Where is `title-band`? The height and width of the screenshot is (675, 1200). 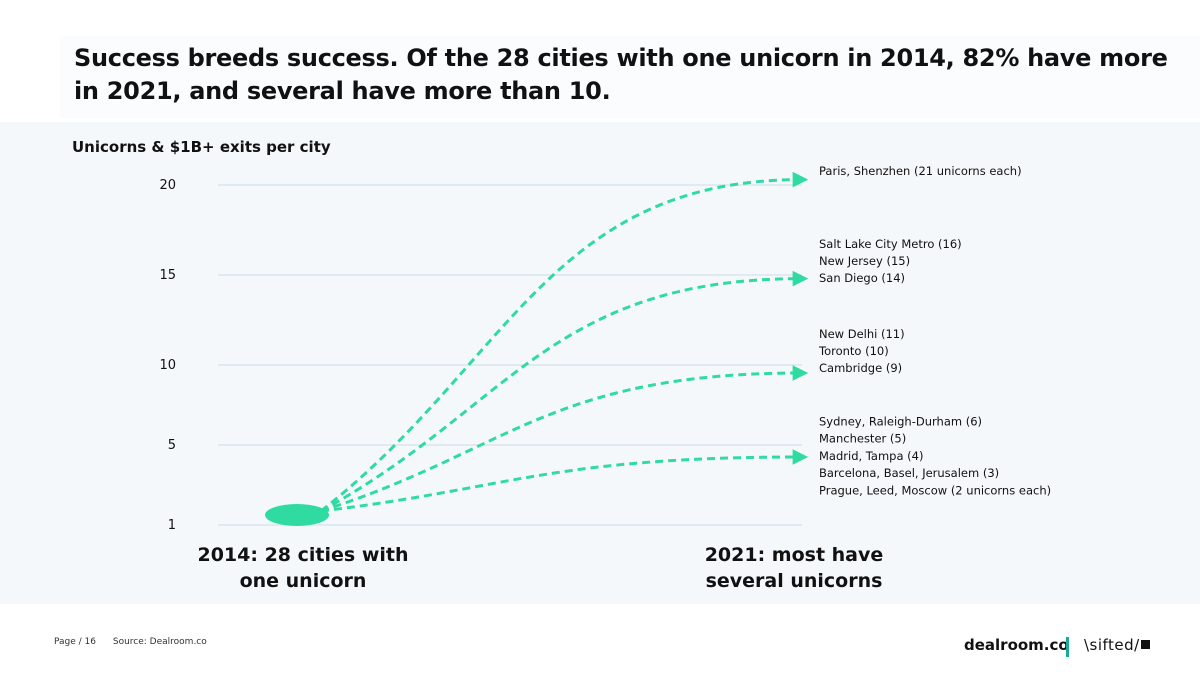 title-band is located at coordinates (630, 77).